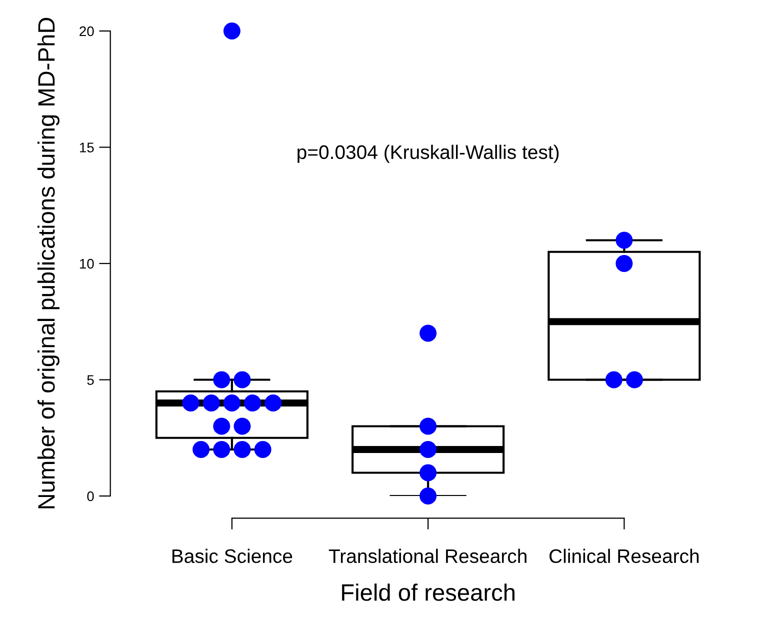 This screenshot has height=620, width=761. Describe the element at coordinates (624, 556) in the screenshot. I see `x-tick-label: Clinical Research` at that location.